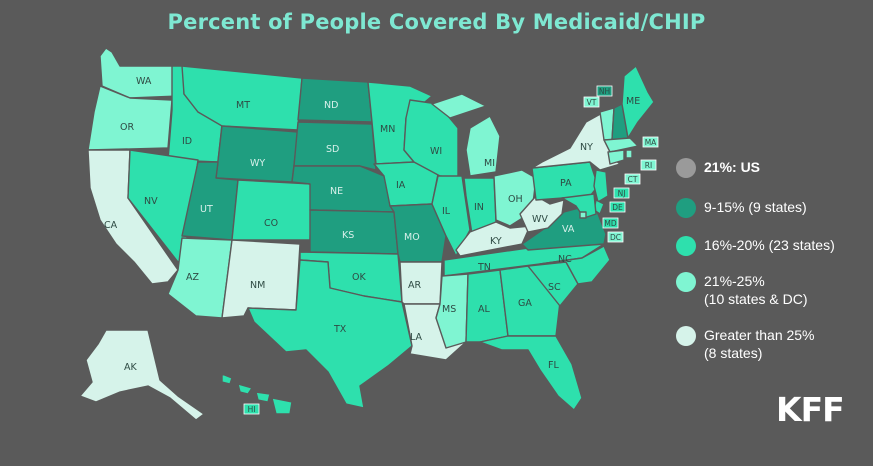  I want to click on state-label-mn: MN, so click(387, 129).